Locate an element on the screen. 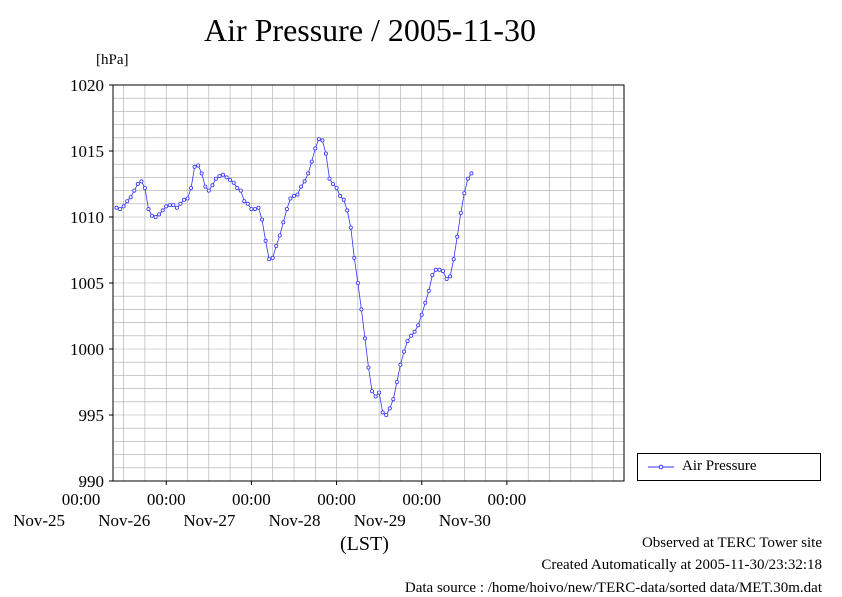 Image resolution: width=842 pixels, height=597 pixels. y-axis: 990 995 1000 1005 1010 1015 1020 is located at coordinates (91, 283).